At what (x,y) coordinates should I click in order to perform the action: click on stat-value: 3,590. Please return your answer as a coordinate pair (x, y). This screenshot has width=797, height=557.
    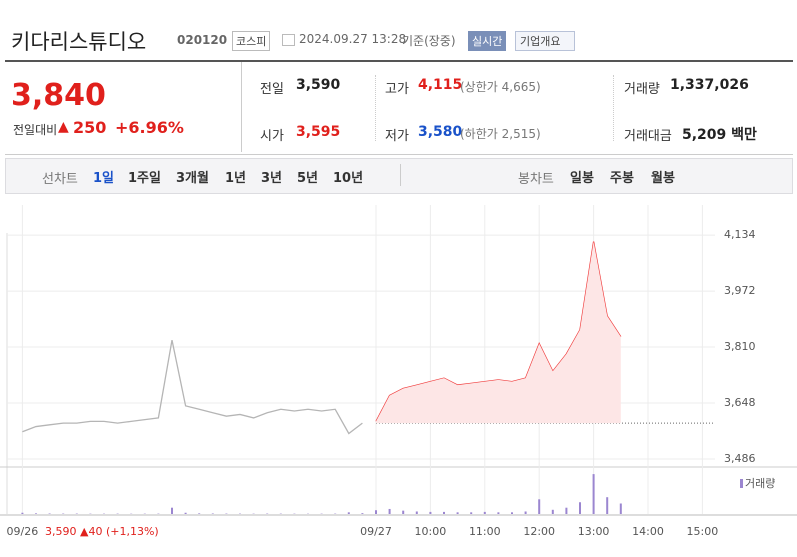
    Looking at the image, I should click on (318, 85).